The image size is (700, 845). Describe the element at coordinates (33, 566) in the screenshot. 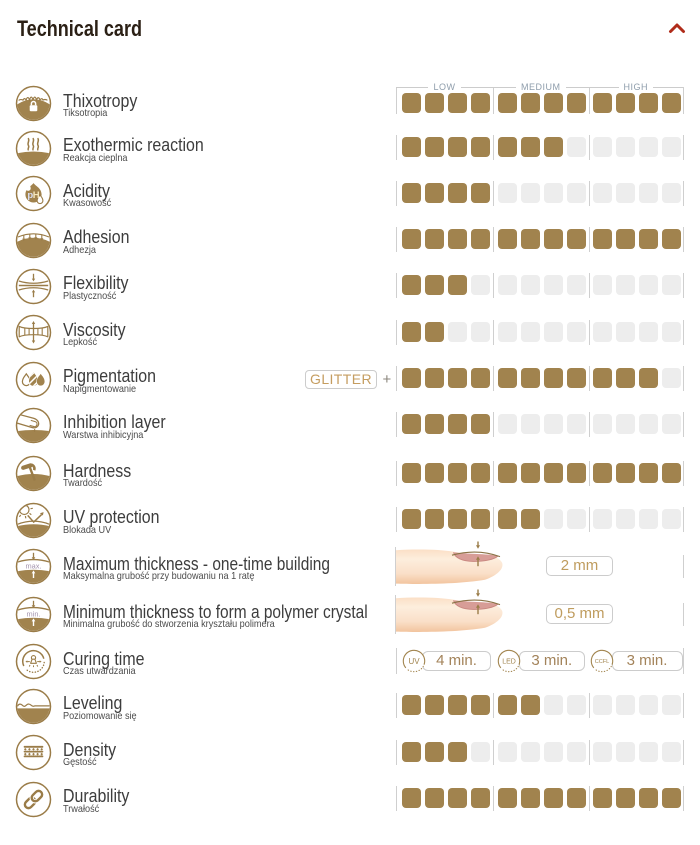

I see `svg-text: max.` at that location.